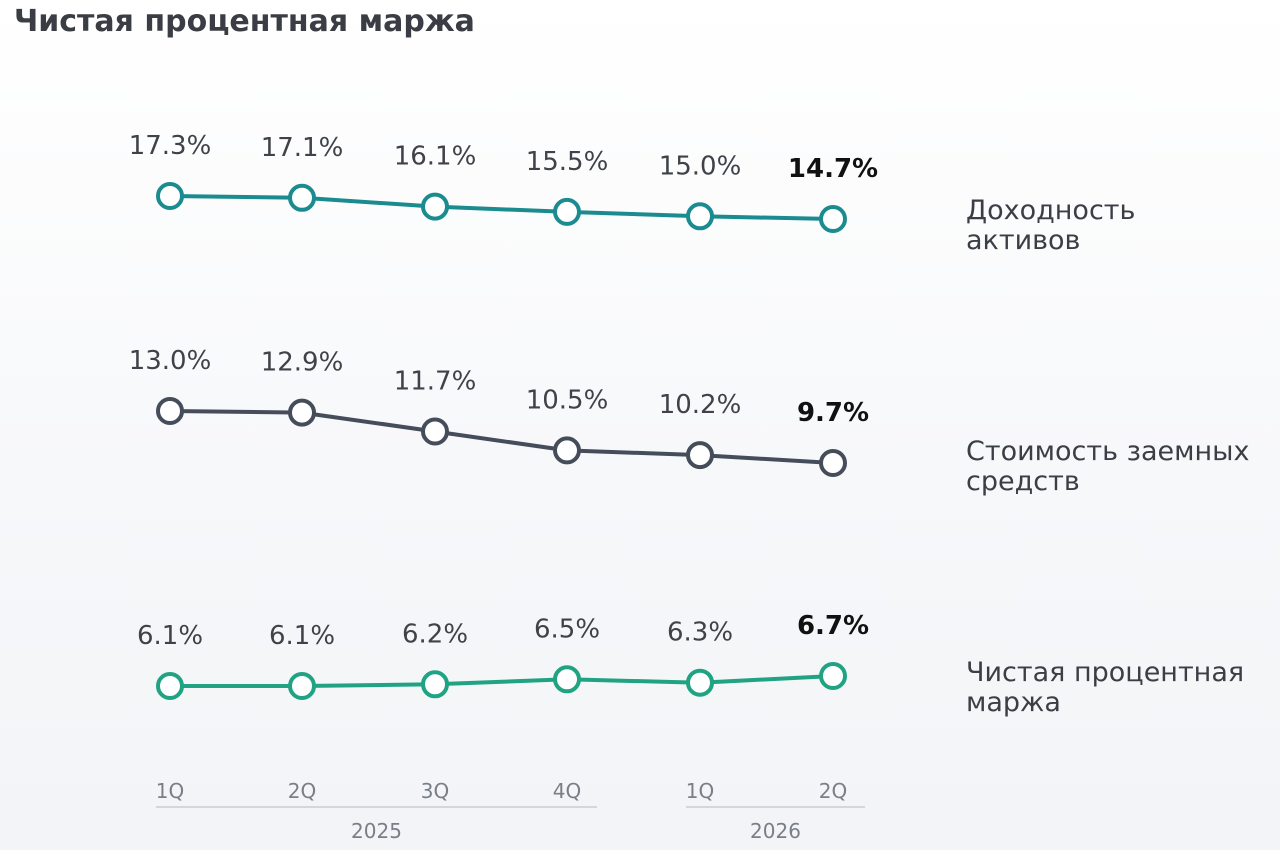  What do you see at coordinates (700, 791) in the screenshot?
I see `x-tick-label-5: 1Q` at bounding box center [700, 791].